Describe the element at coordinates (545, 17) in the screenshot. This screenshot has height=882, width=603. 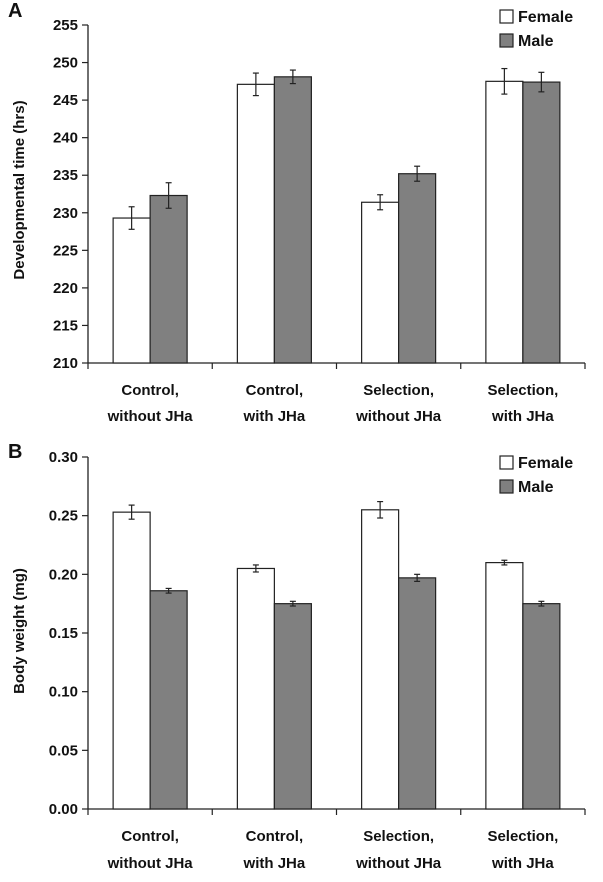
I see `legend-label-a-female: Female` at that location.